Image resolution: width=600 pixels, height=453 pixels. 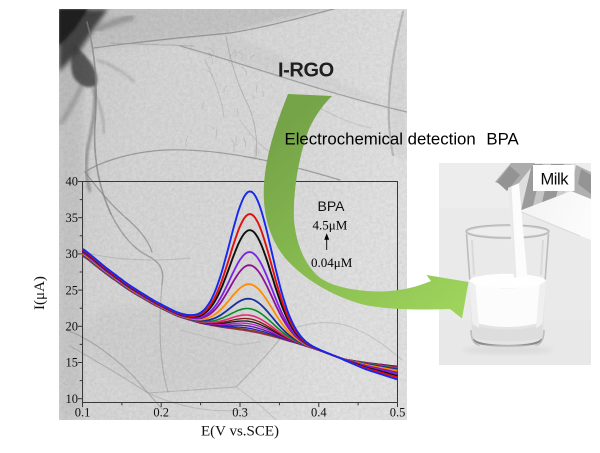 I want to click on svg-text: 40, so click(x=72, y=182).